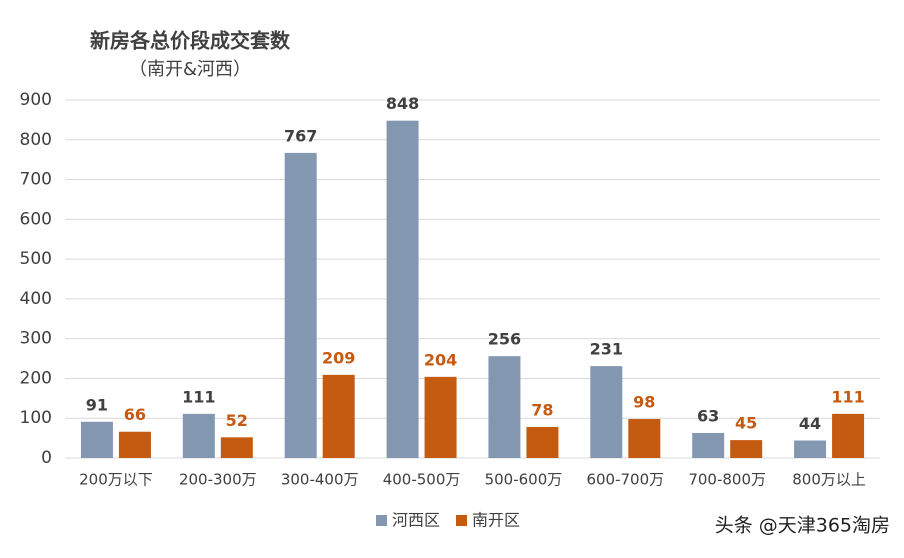 This screenshot has width=904, height=558. What do you see at coordinates (746, 423) in the screenshot?
I see `value-label: 45` at bounding box center [746, 423].